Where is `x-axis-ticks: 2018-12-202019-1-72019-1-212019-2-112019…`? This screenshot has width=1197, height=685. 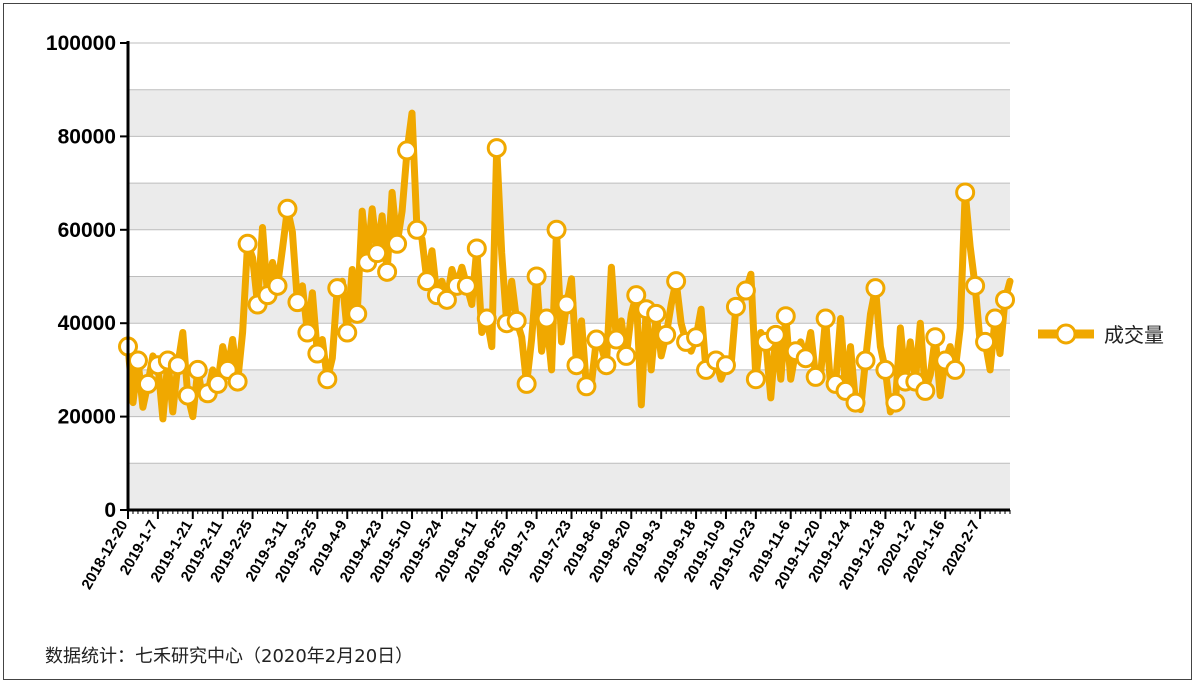
x-axis-ticks: 2018-12-202019-1-72019-1-212019-2-112019… is located at coordinates (544, 551).